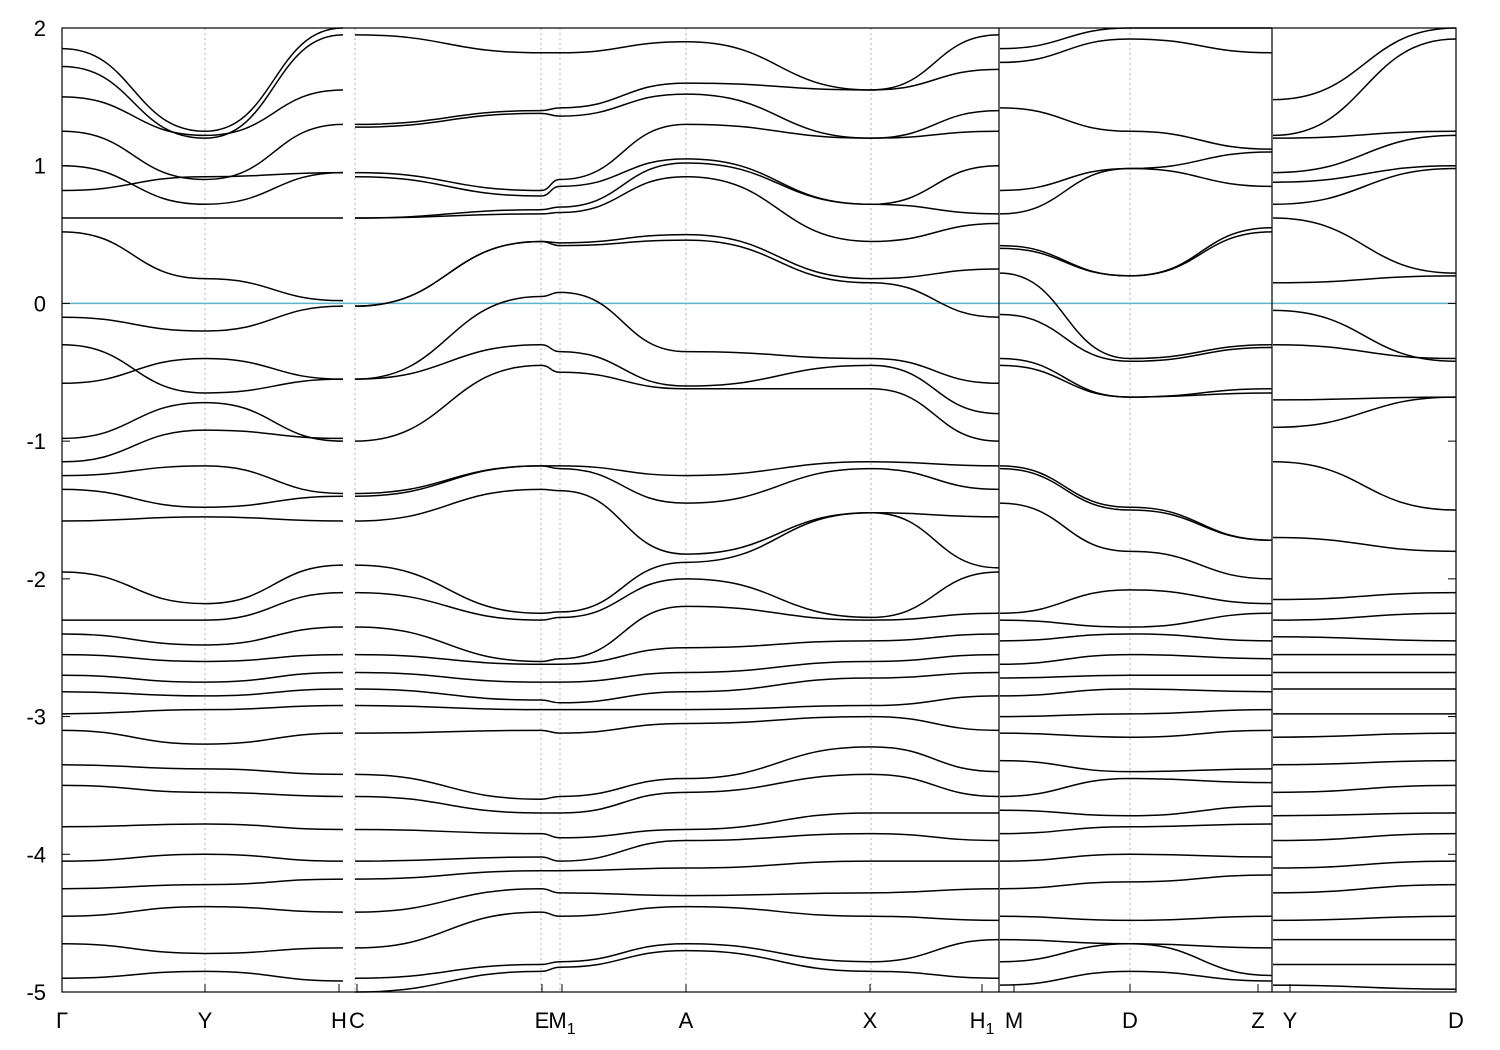  Describe the element at coordinates (686, 1020) in the screenshot. I see `x-tick-label: A` at that location.